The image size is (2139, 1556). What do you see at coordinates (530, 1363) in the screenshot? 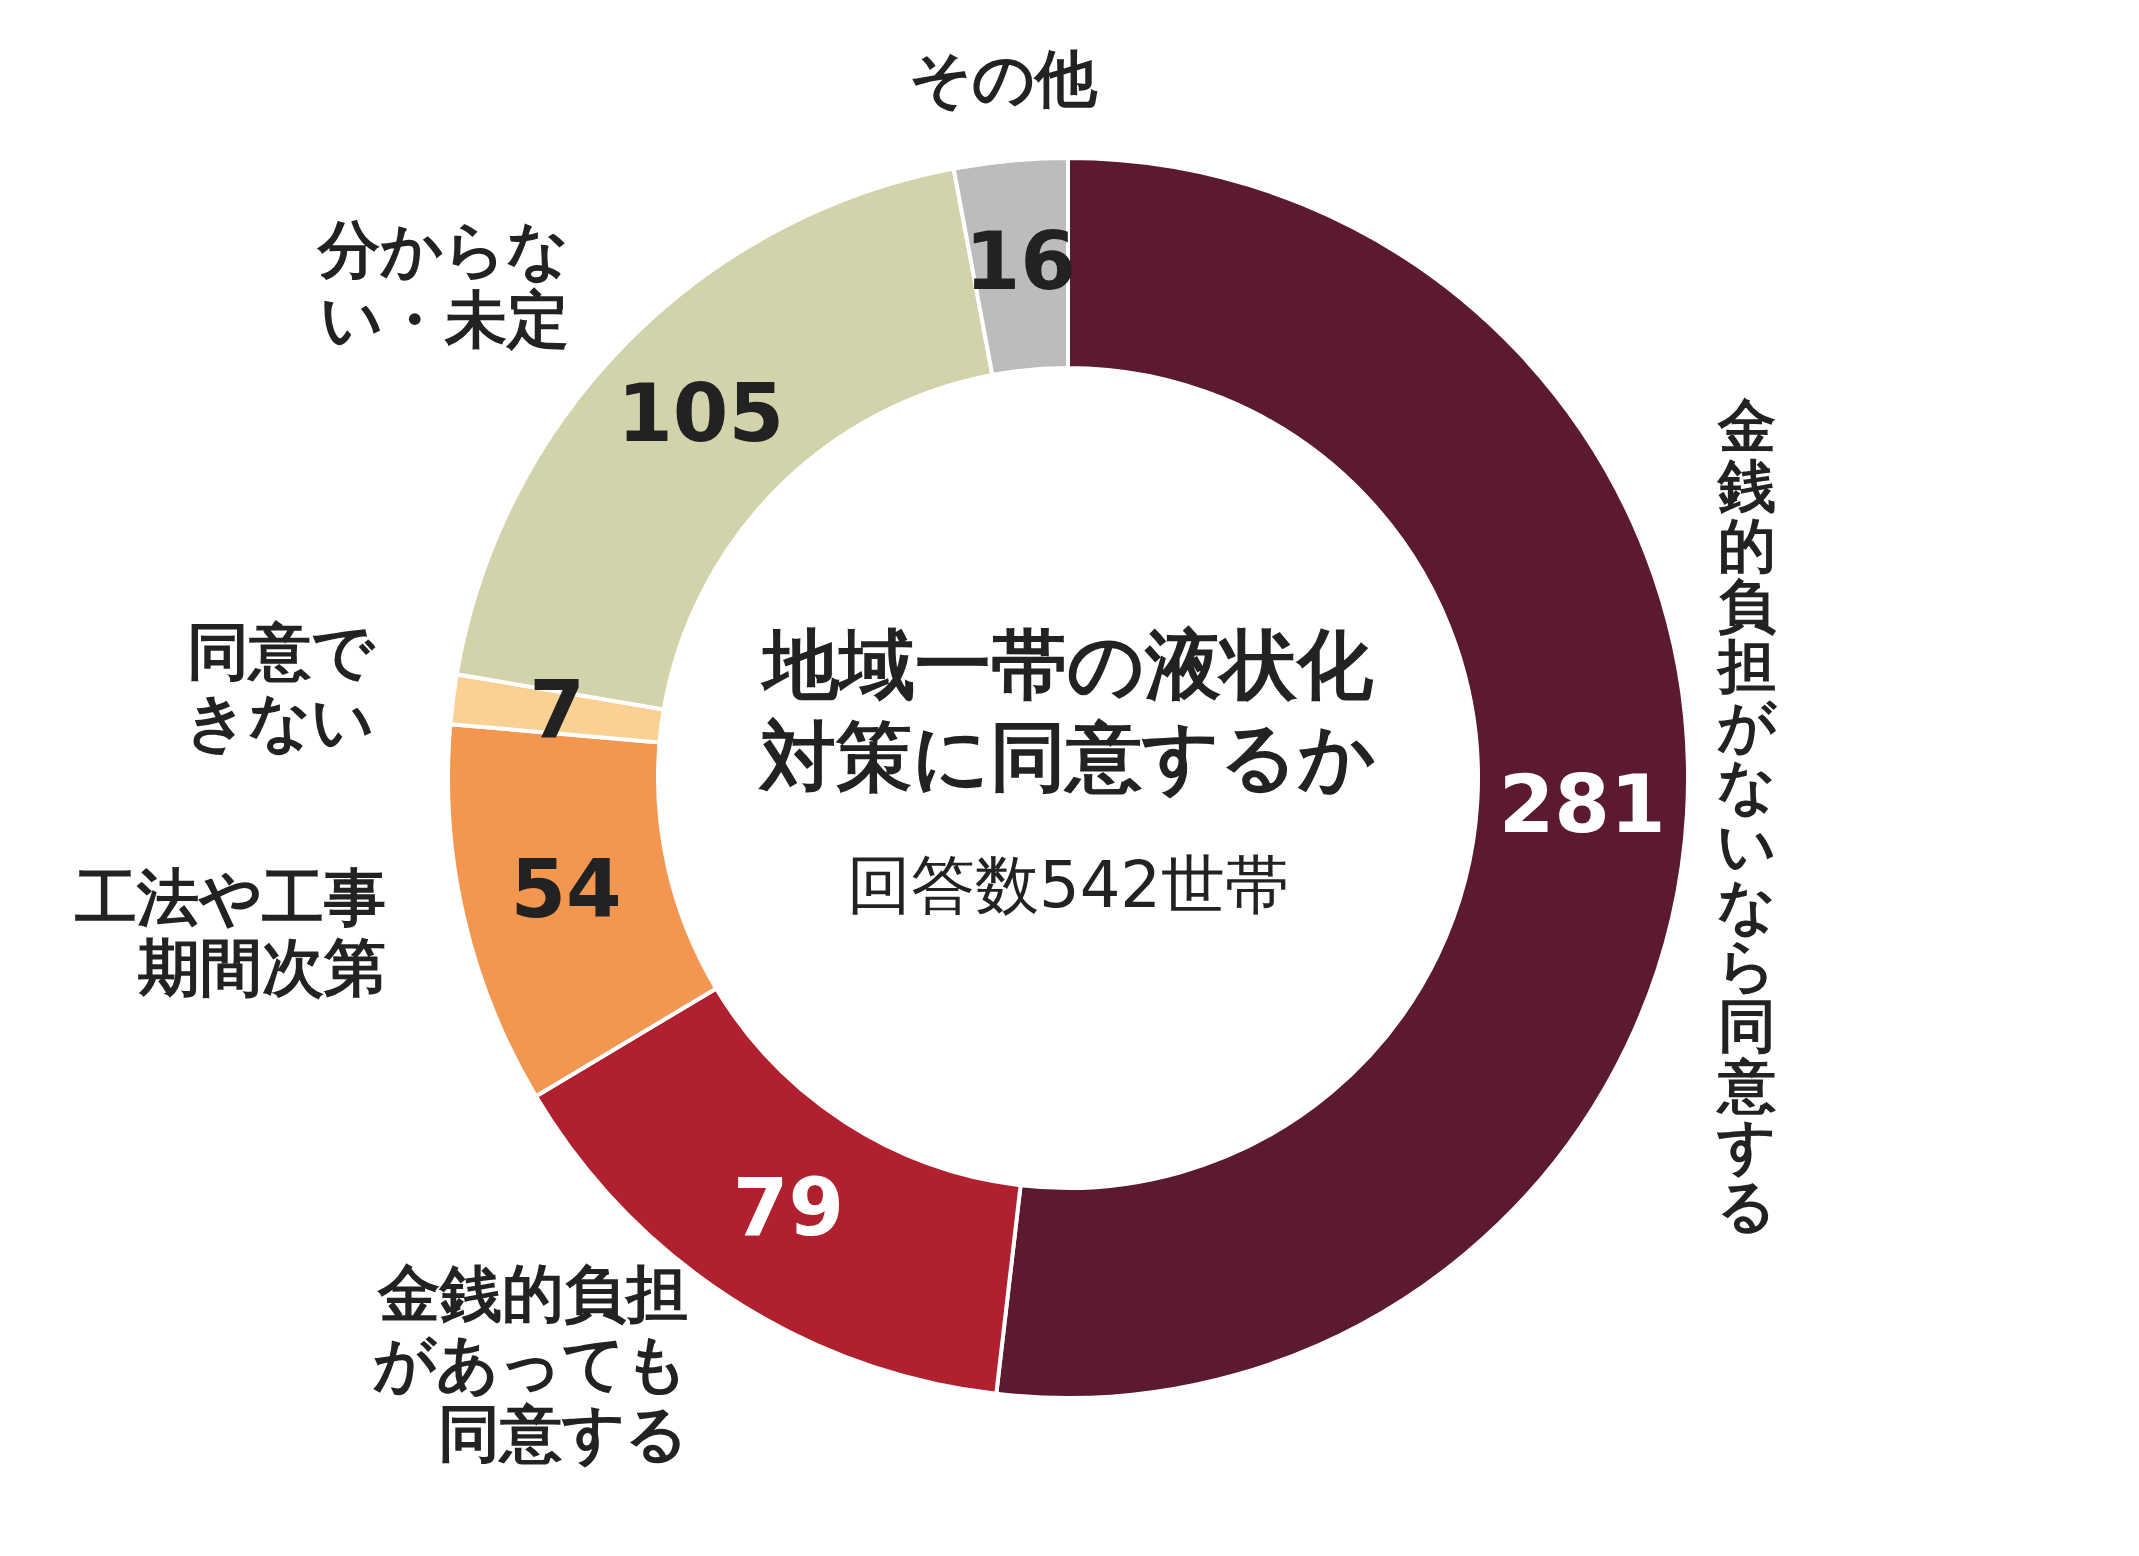
I see `slice-label: 金銭的負担があっても同意する` at bounding box center [530, 1363].